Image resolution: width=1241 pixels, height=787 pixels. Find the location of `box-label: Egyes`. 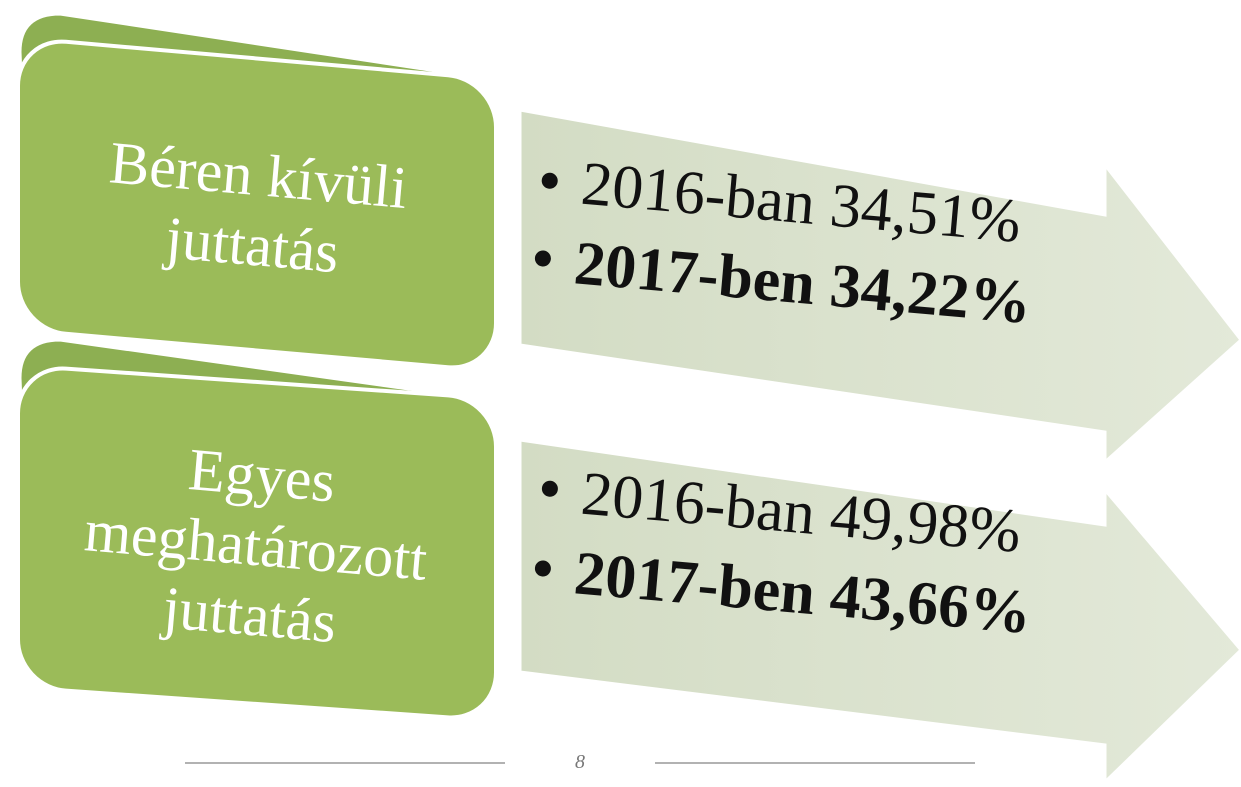

box-label: Egyes is located at coordinates (262, 475).